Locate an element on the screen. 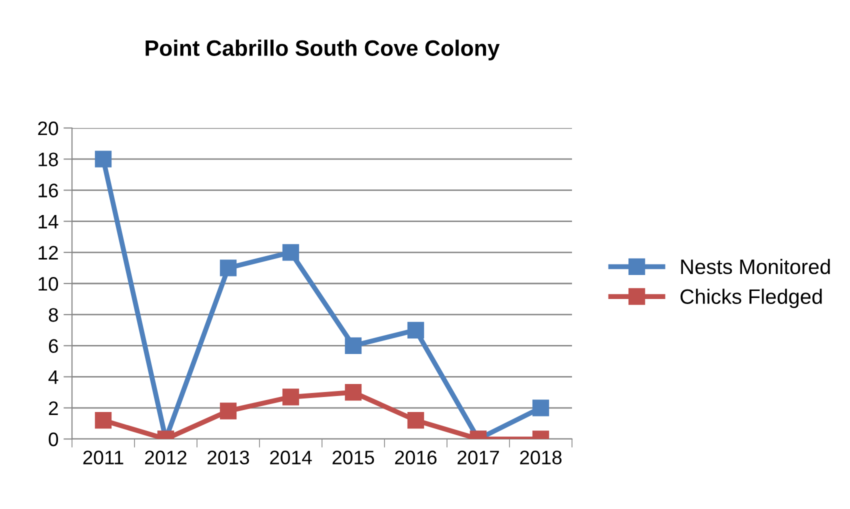  y-tick-label: 18 is located at coordinates (48, 159).